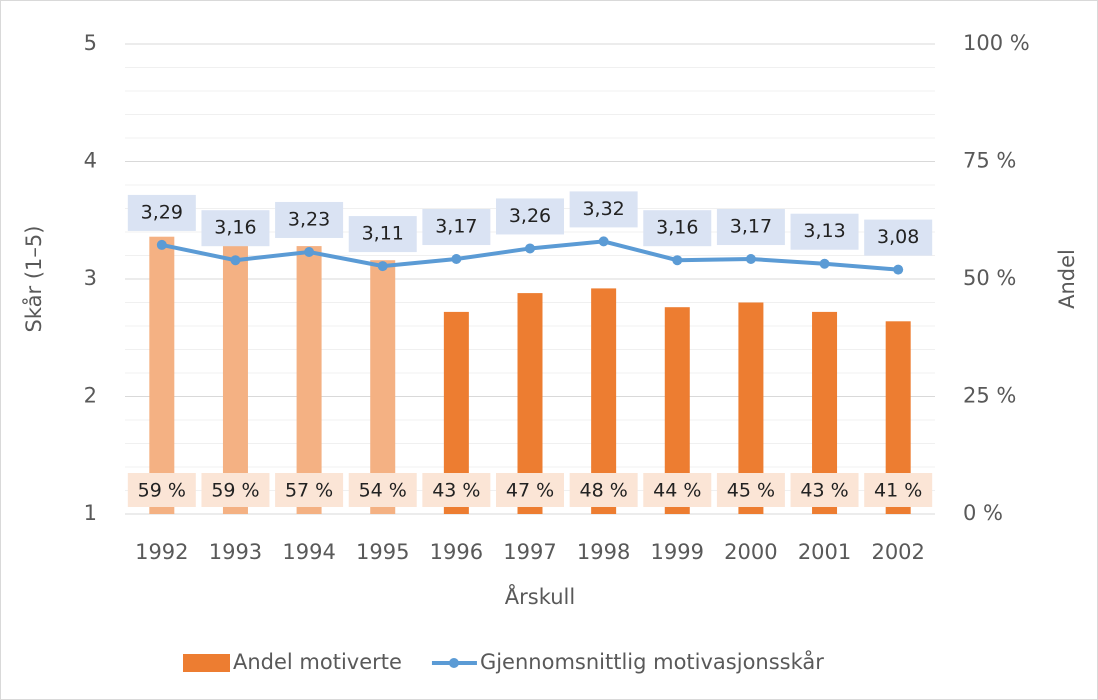 The height and width of the screenshot is (700, 1098). What do you see at coordinates (317, 662) in the screenshot?
I see `legend-label: Andel motiverte` at bounding box center [317, 662].